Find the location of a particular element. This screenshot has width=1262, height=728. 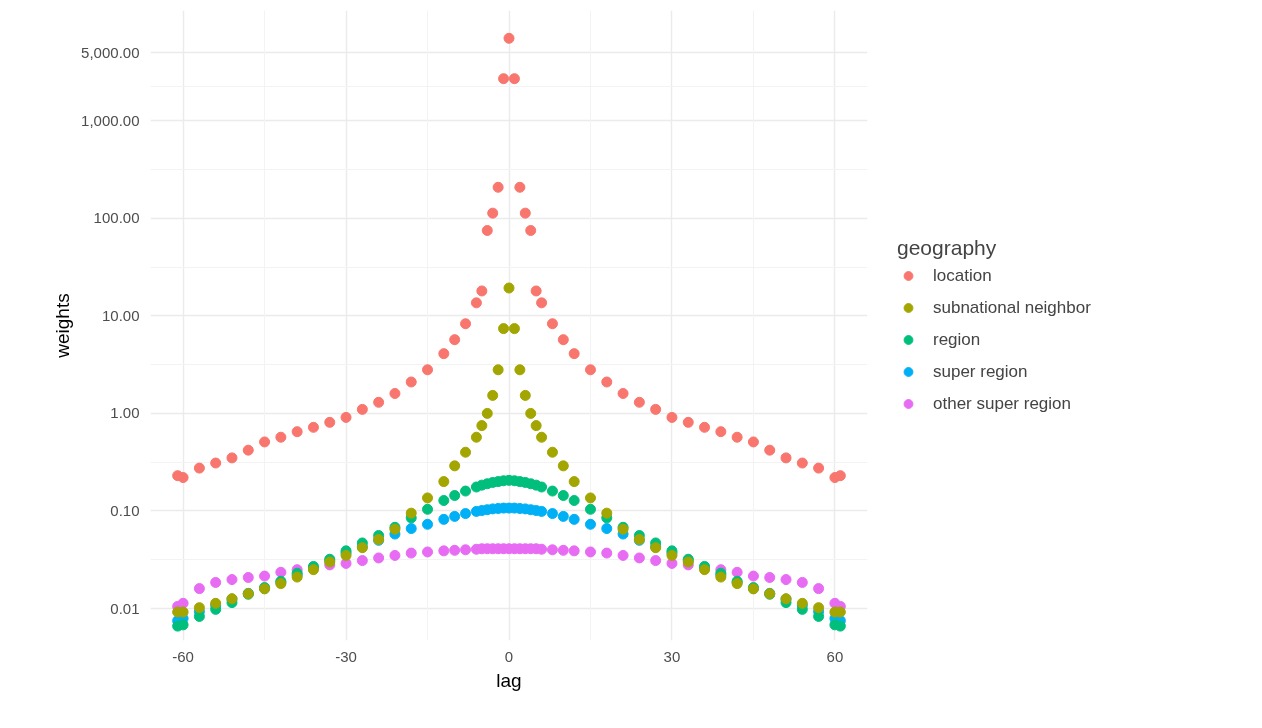

y-axis-title: weights is located at coordinates (63, 326).